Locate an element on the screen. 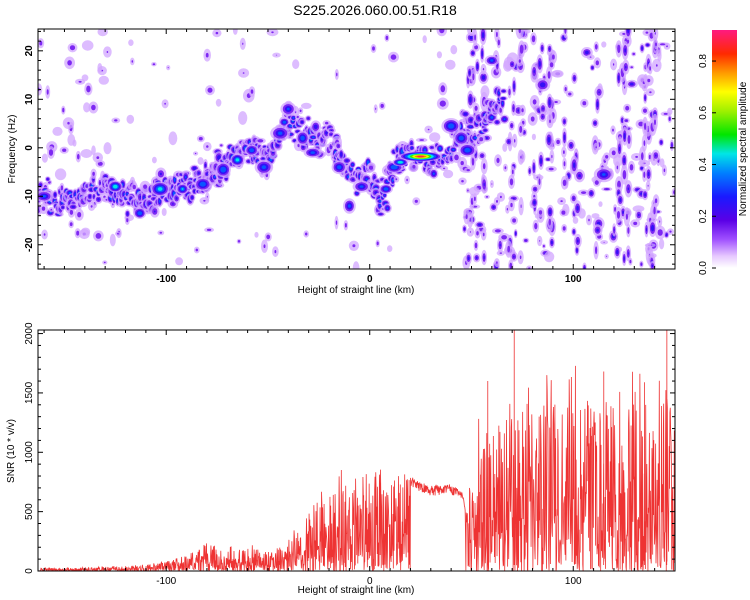 This screenshot has height=600, width=750. snr-y-tick-label: 0 is located at coordinates (29, 571).